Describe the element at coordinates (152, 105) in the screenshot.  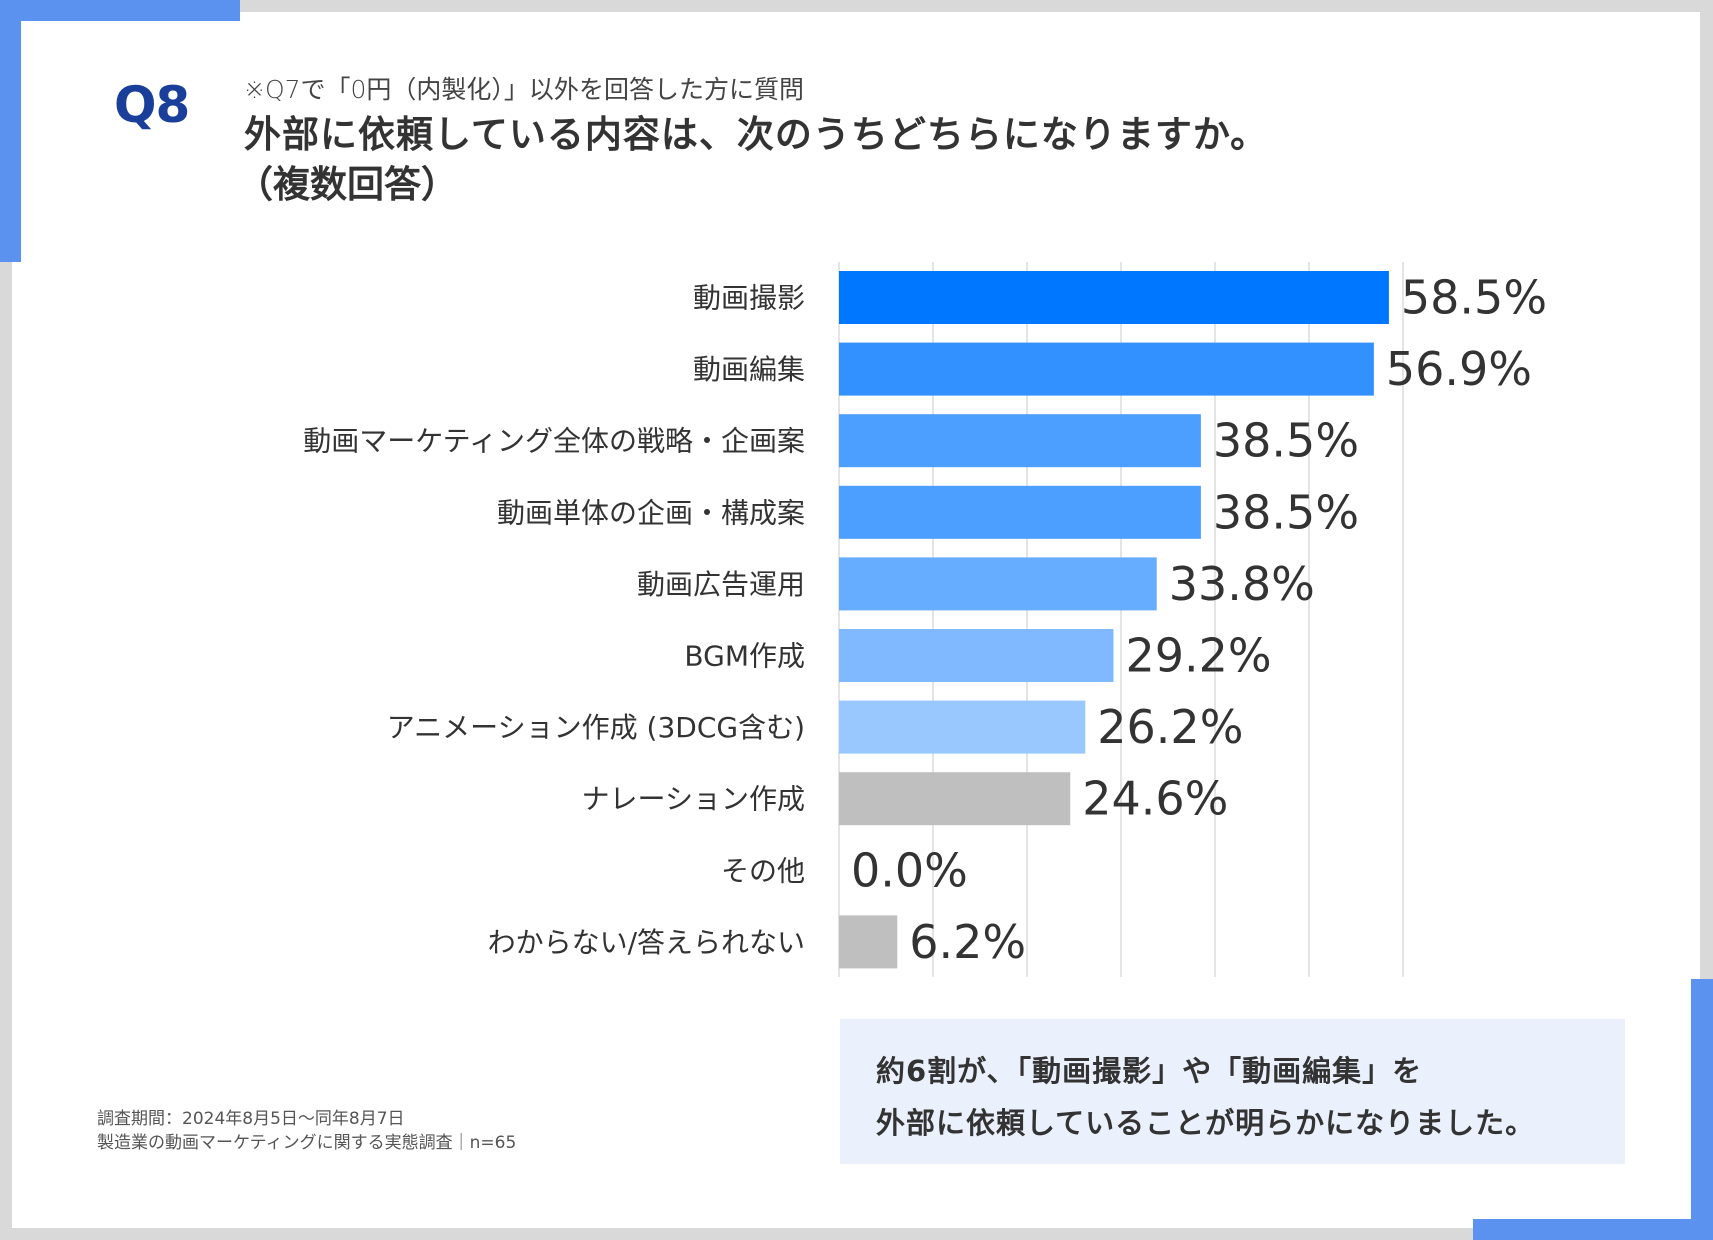
I see `question-number: Q8` at that location.